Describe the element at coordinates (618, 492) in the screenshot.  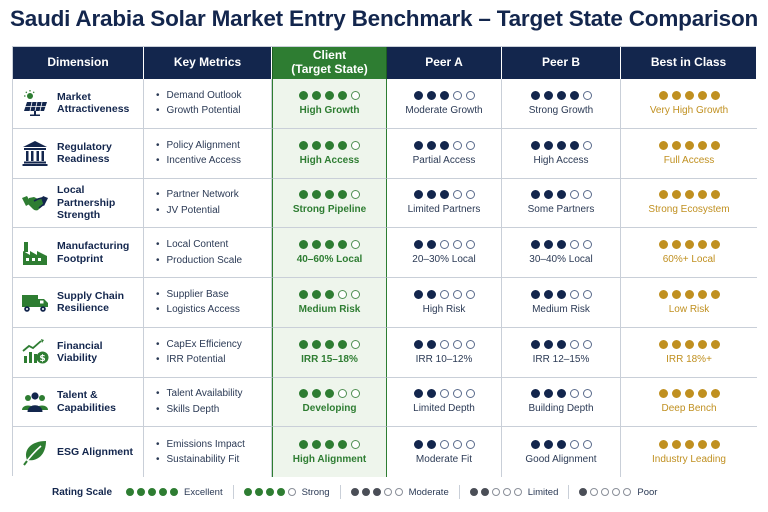
I see `legend-item: Poor` at that location.